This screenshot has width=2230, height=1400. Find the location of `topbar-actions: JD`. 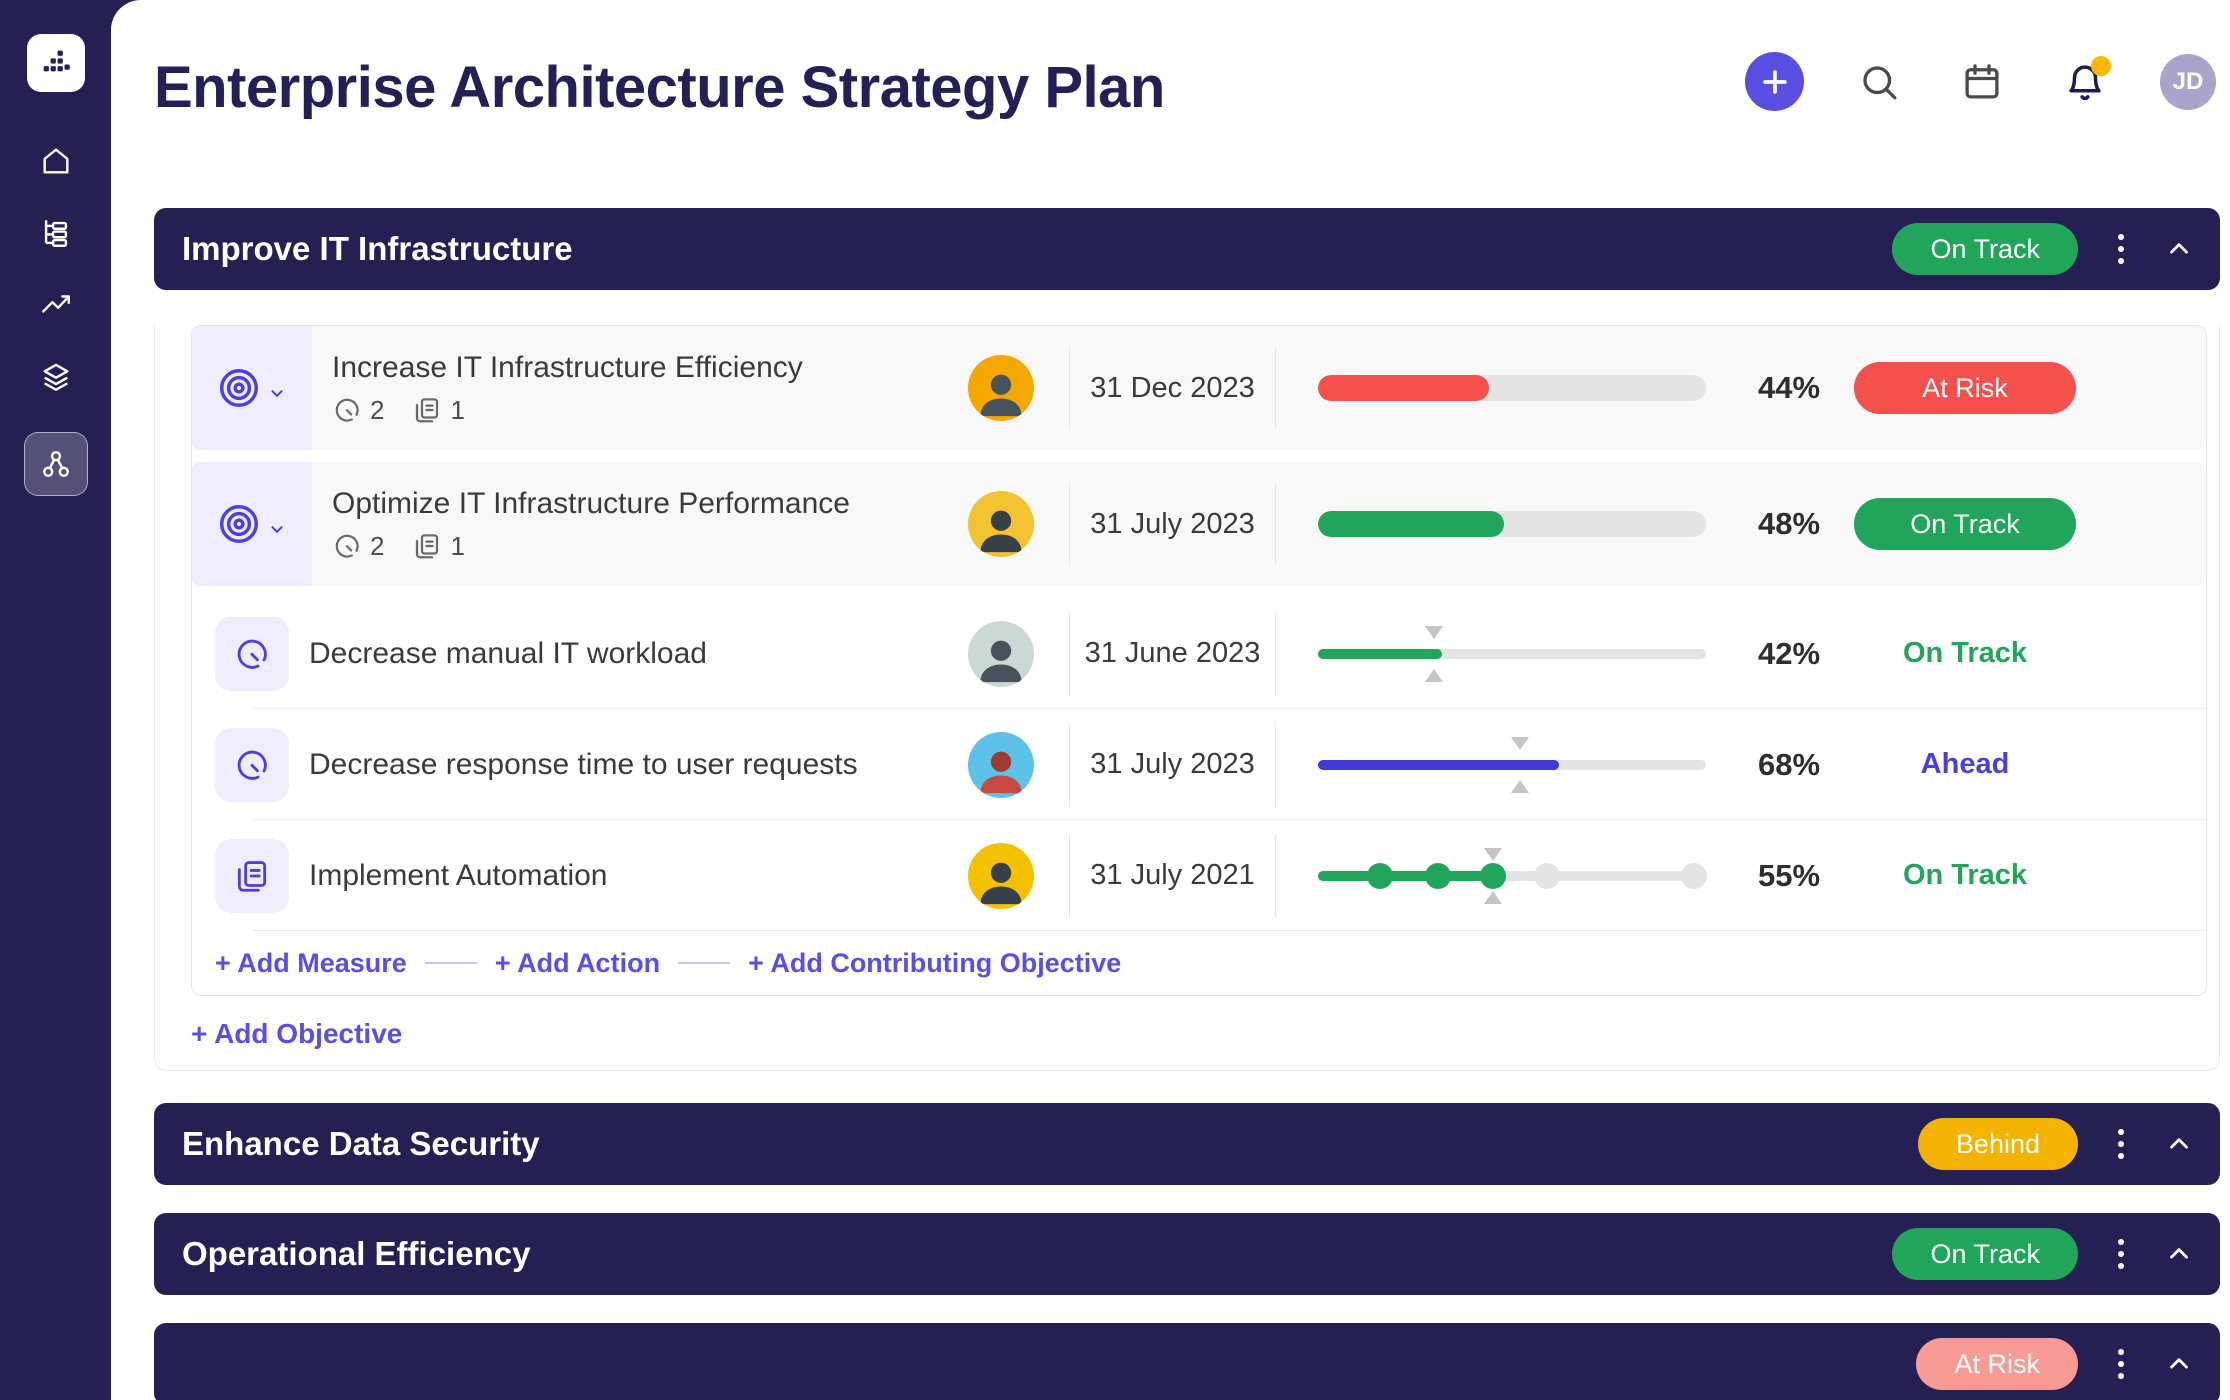

topbar-actions: JD is located at coordinates (1982, 79).